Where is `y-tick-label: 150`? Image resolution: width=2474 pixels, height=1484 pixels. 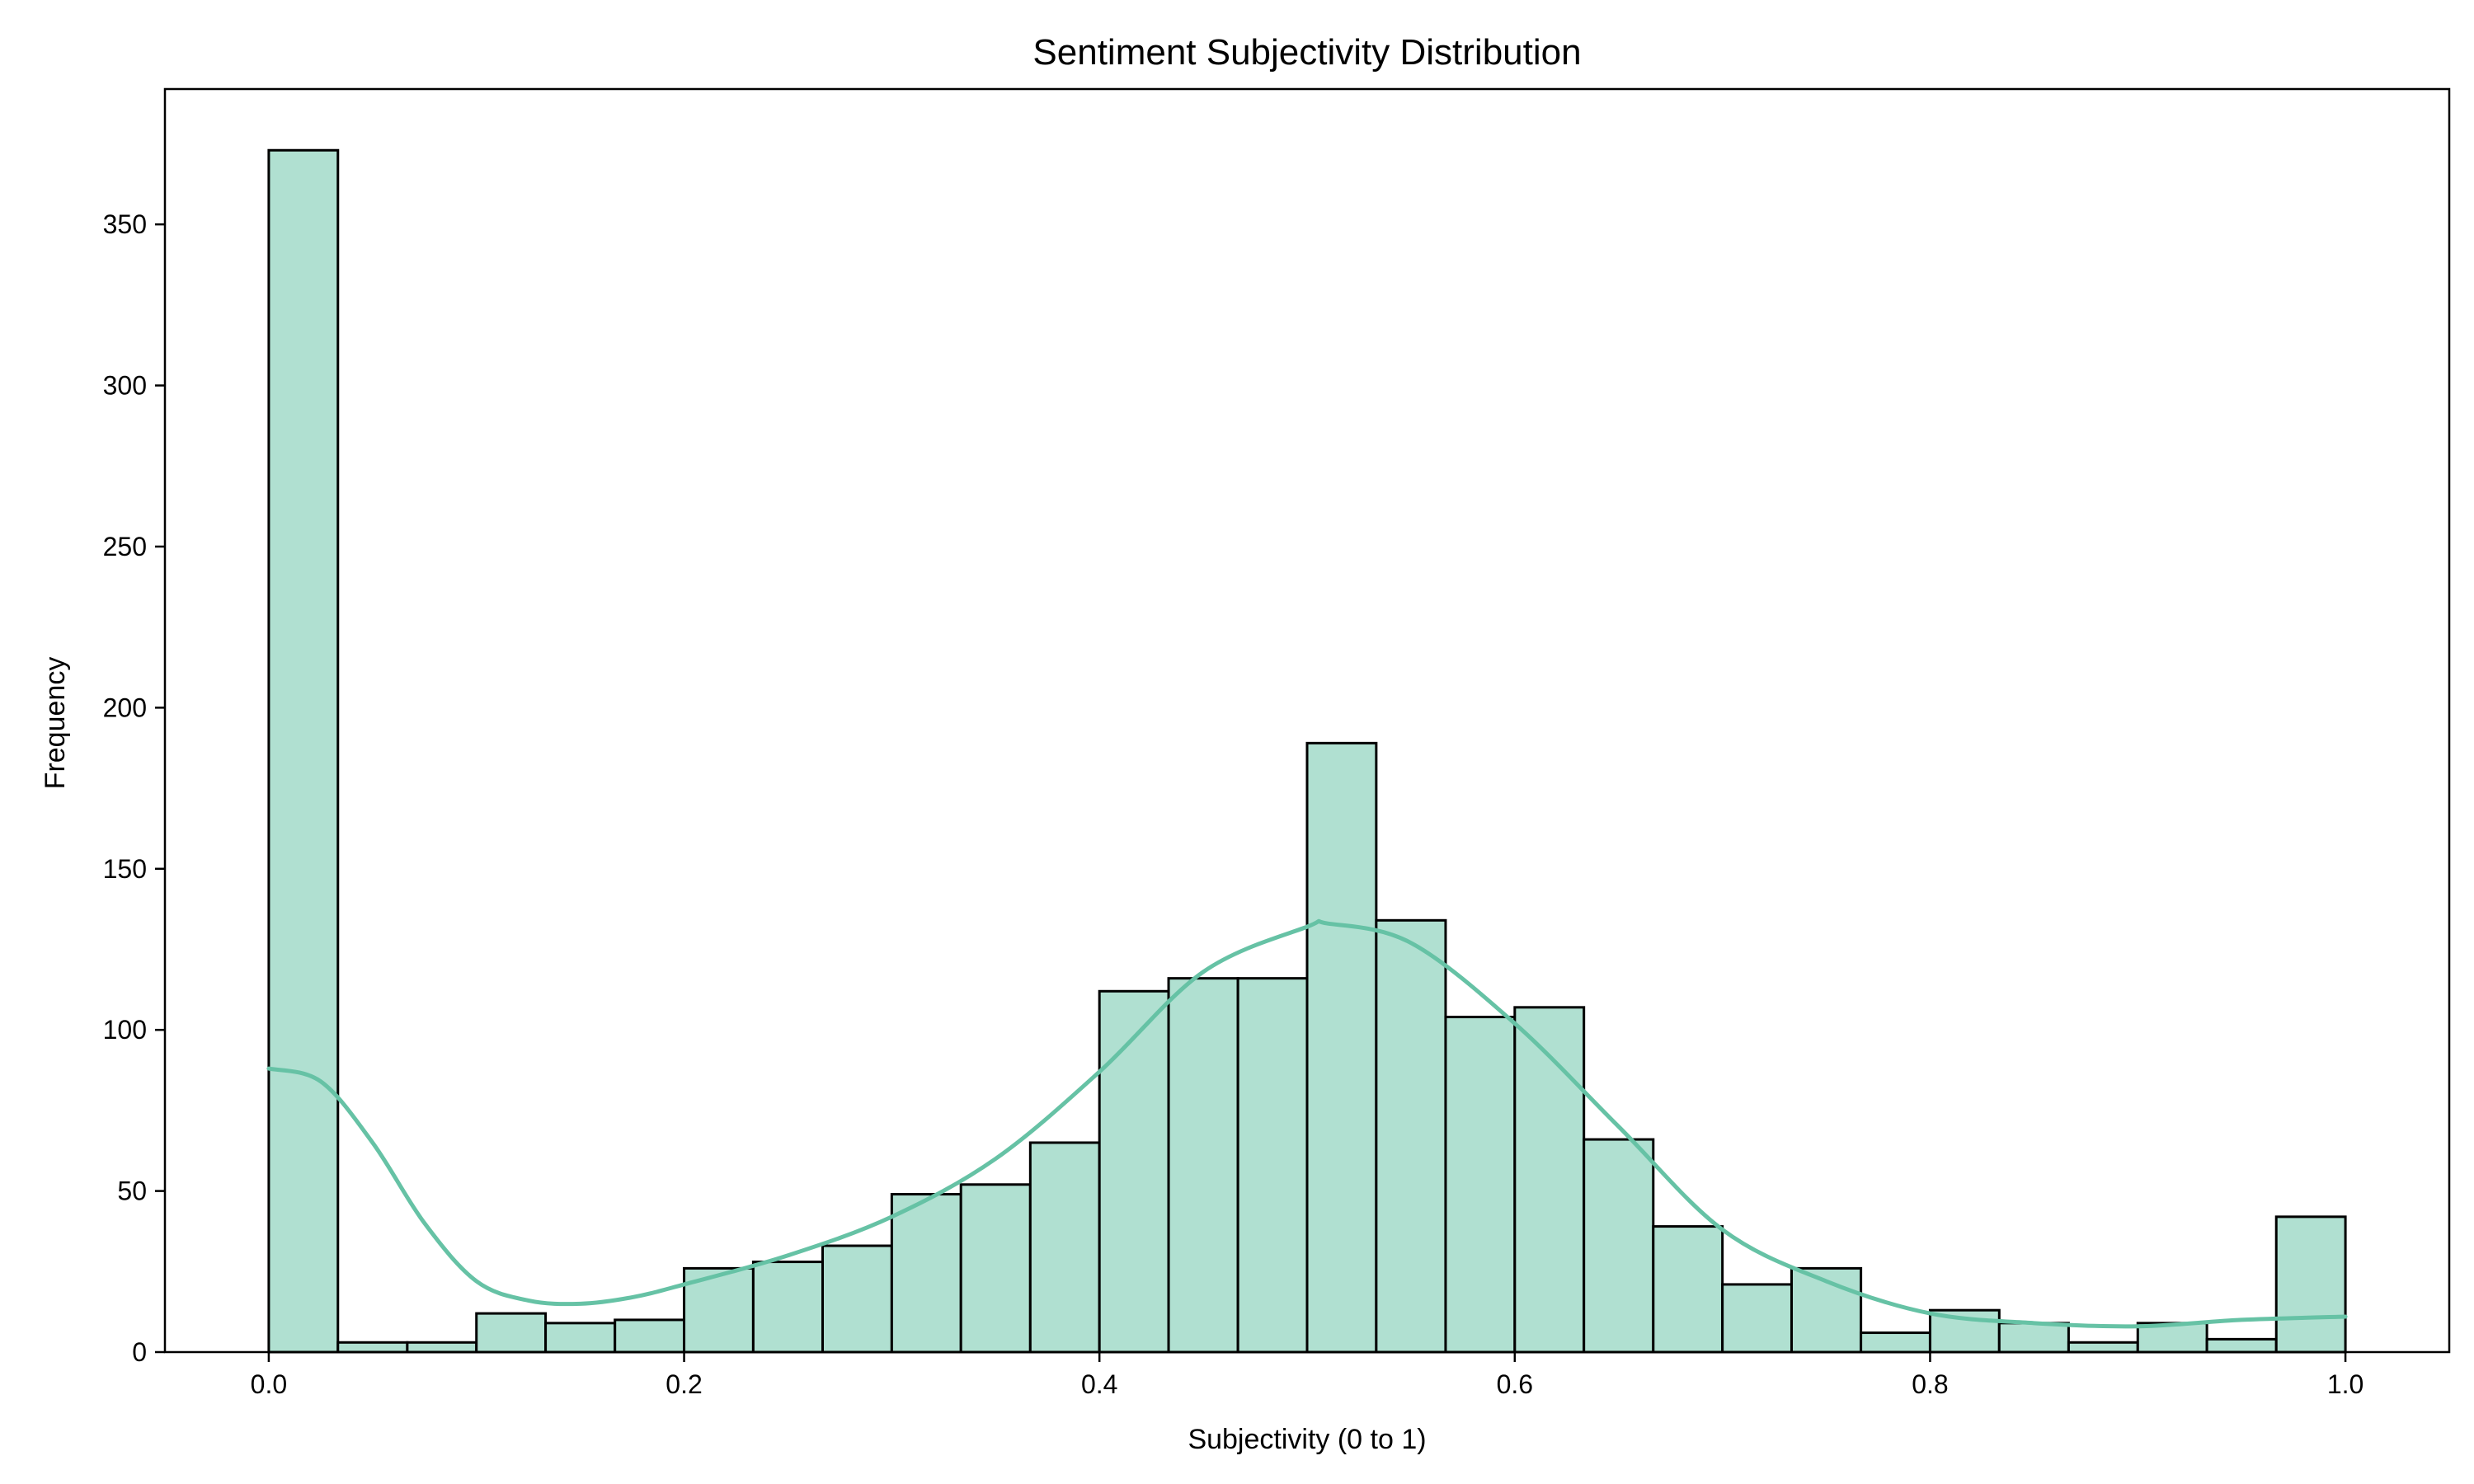 y-tick-label: 150 is located at coordinates (125, 869).